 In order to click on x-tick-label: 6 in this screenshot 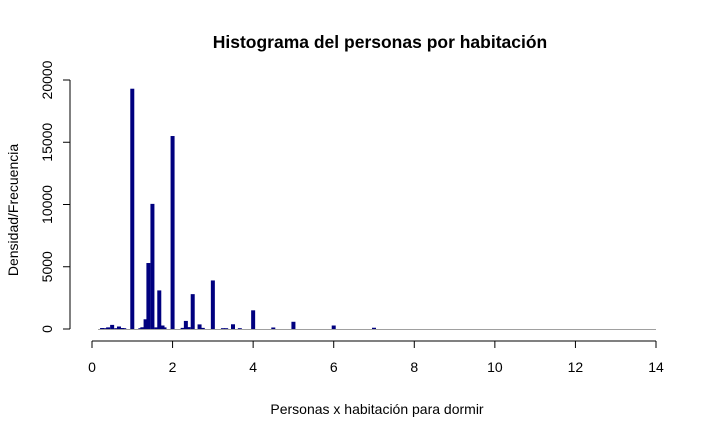, I will do `click(334, 367)`.